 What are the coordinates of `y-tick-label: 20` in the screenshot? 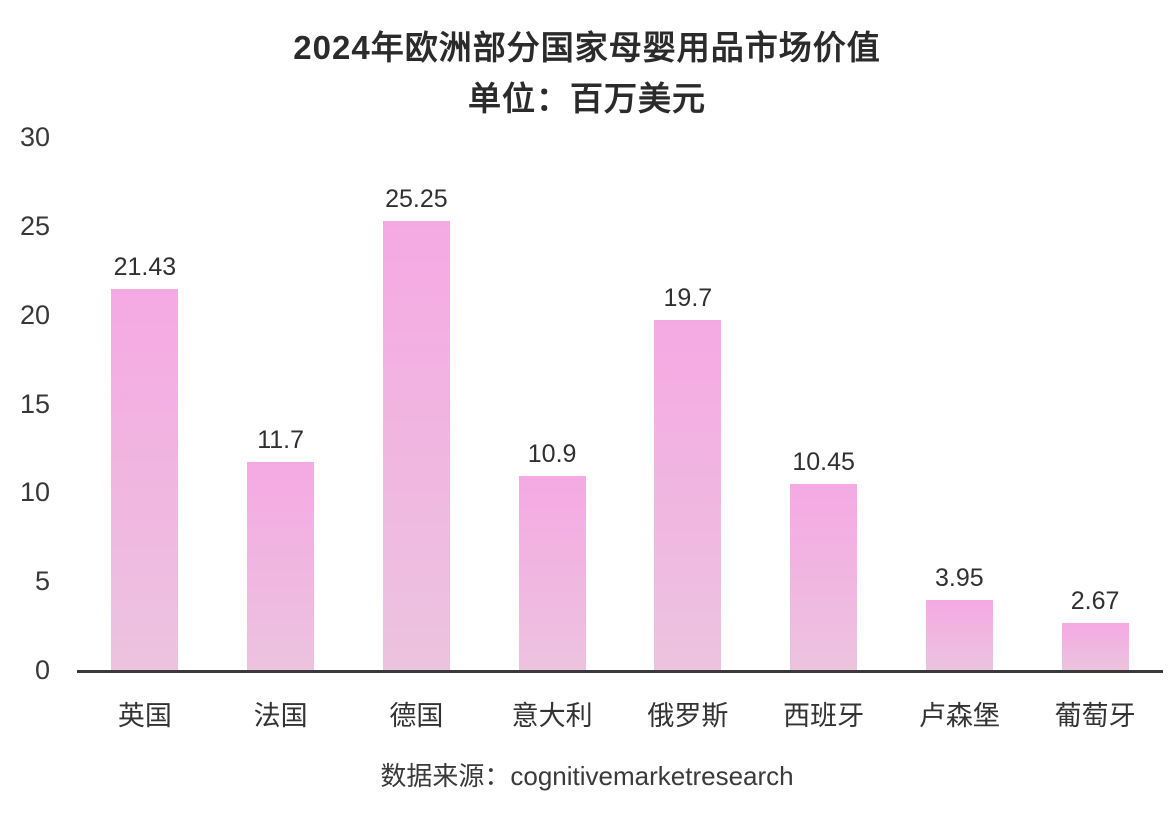 It's located at (34, 314).